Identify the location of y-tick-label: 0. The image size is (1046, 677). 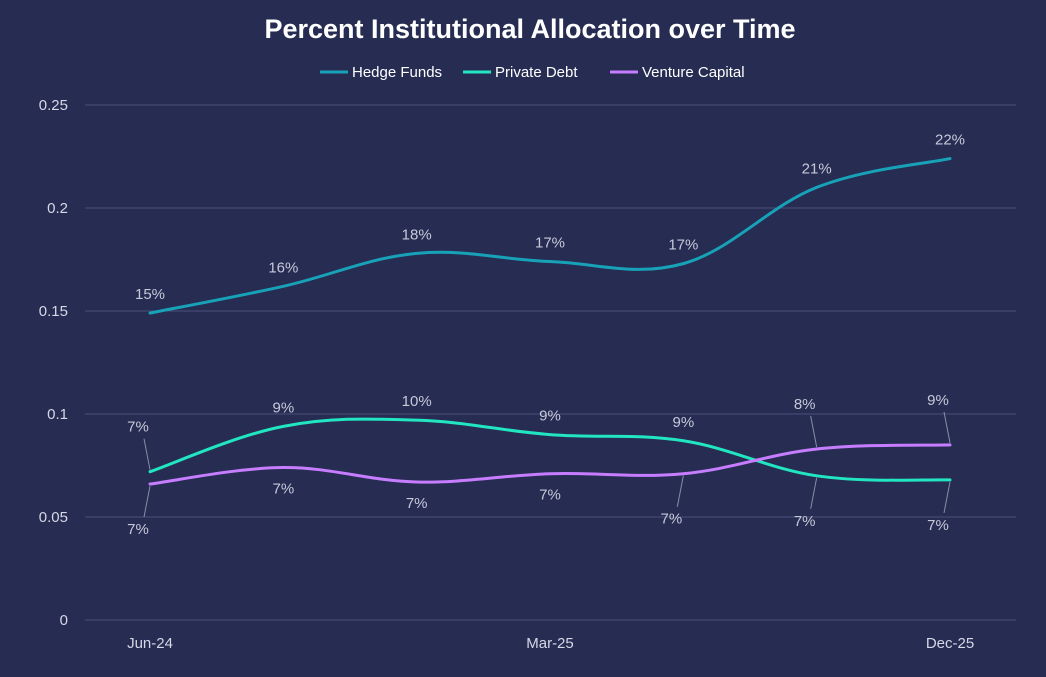
(64, 620).